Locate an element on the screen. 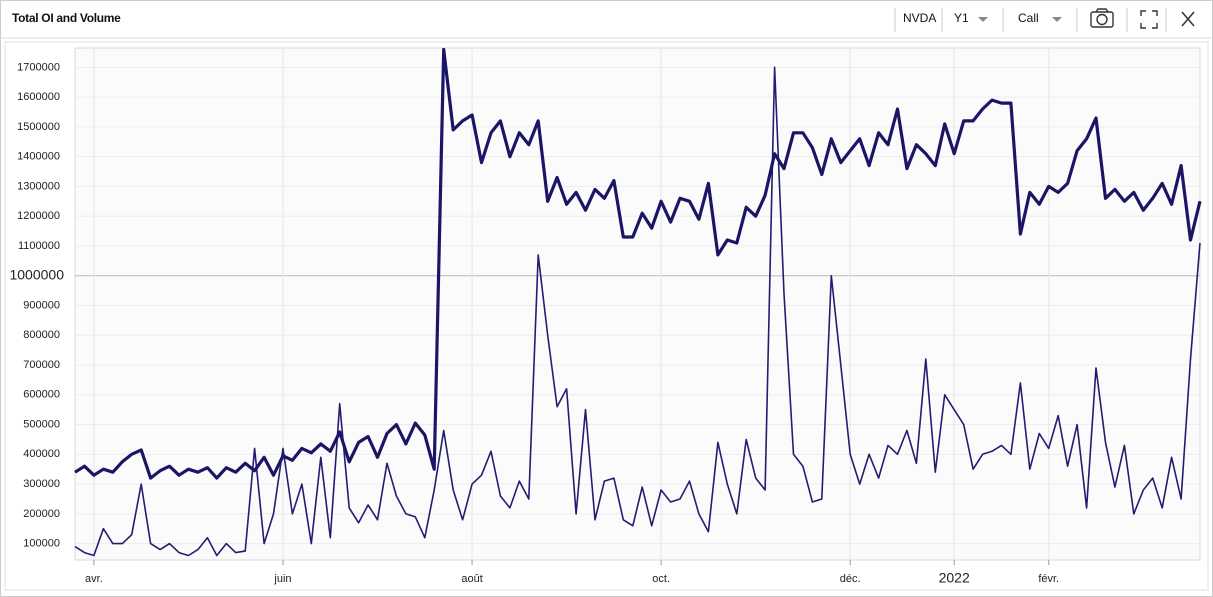 The width and height of the screenshot is (1213, 597). y-tick-label: 700000 is located at coordinates (41, 365).